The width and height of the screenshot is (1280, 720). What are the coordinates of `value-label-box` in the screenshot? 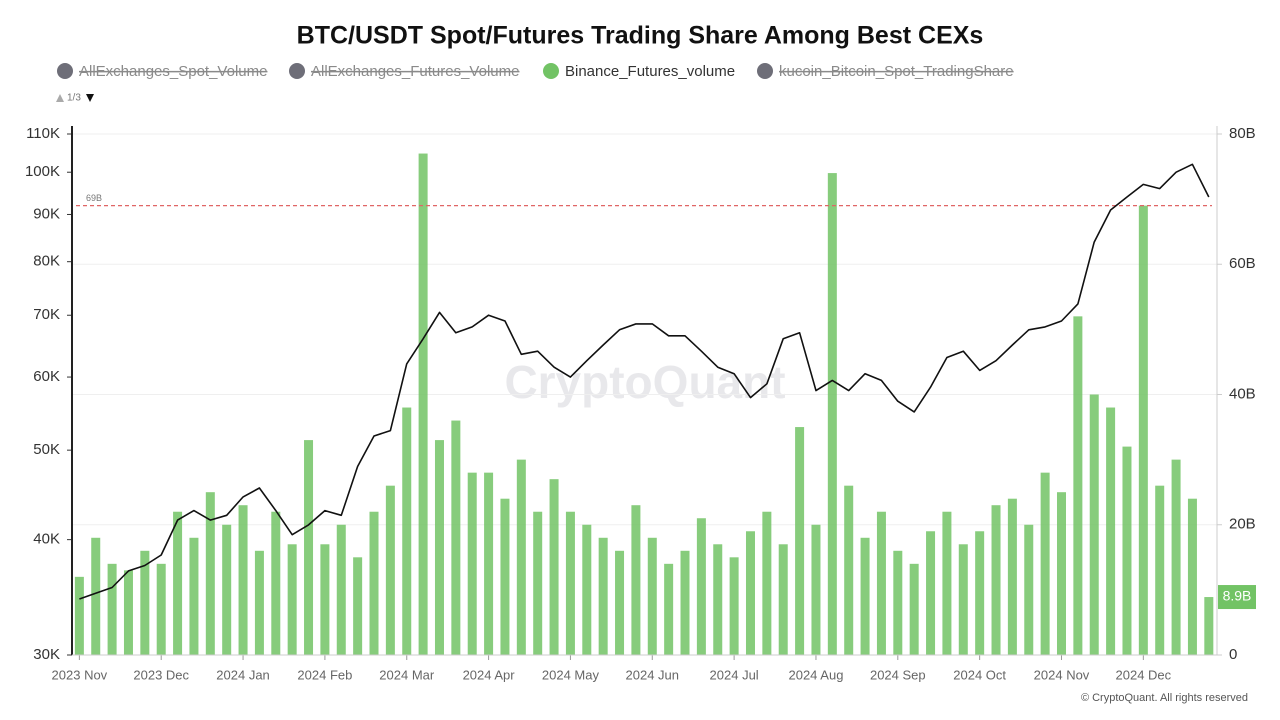 It's located at (1237, 597).